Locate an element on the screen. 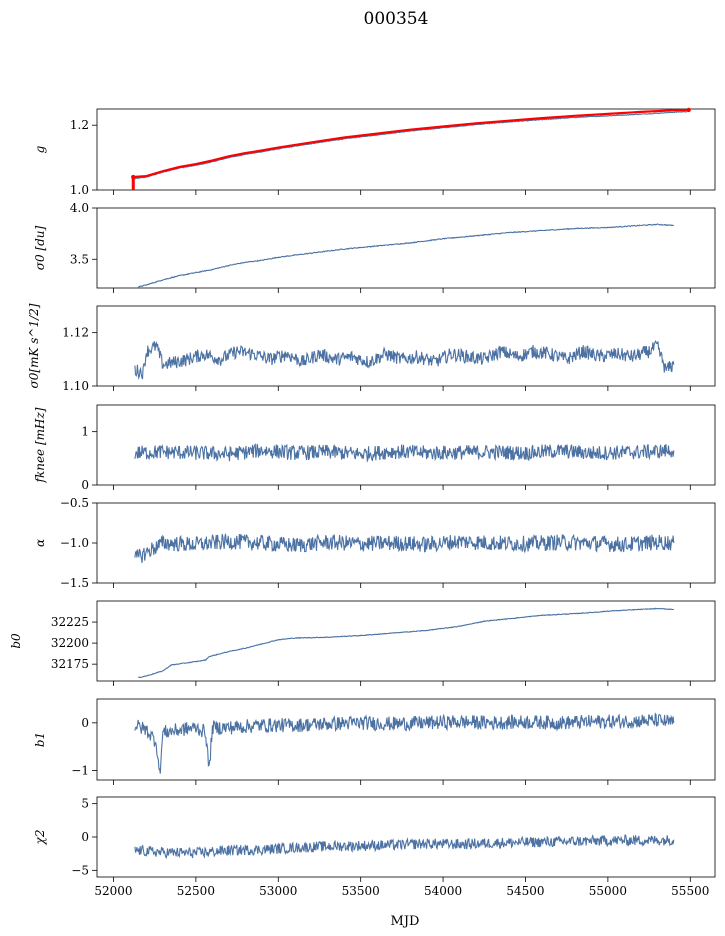  x-tick-label: 54000 is located at coordinates (443, 891).